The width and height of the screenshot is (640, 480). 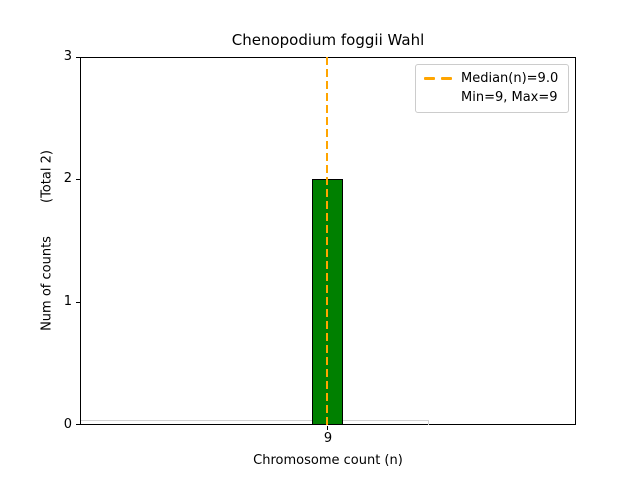 What do you see at coordinates (509, 97) in the screenshot?
I see `legend-label: Min=9, Max=9` at bounding box center [509, 97].